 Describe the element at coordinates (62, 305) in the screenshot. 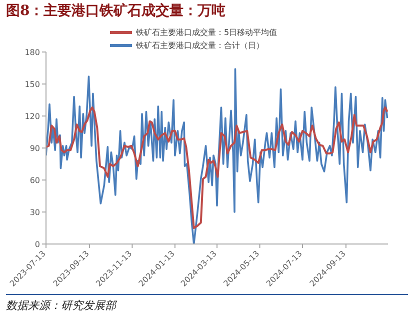

I see `source-note: 数据来源：研究发展部` at that location.